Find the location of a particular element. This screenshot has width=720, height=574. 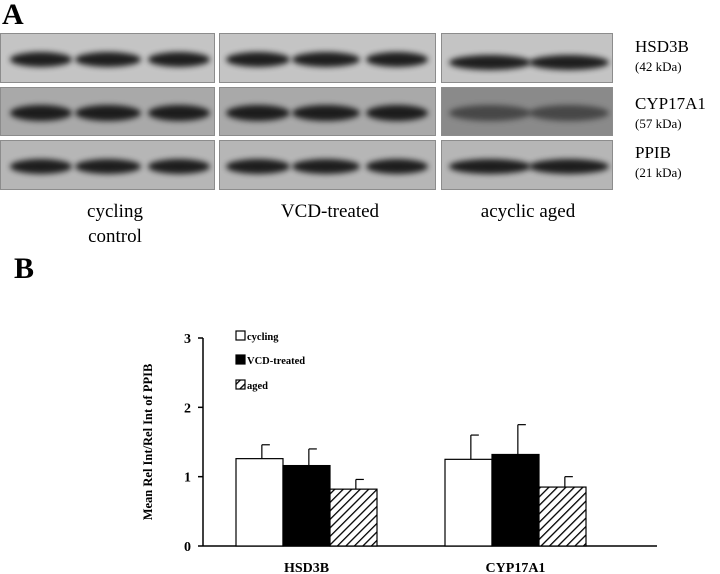

panel-a-label: A is located at coordinates (13, 15).